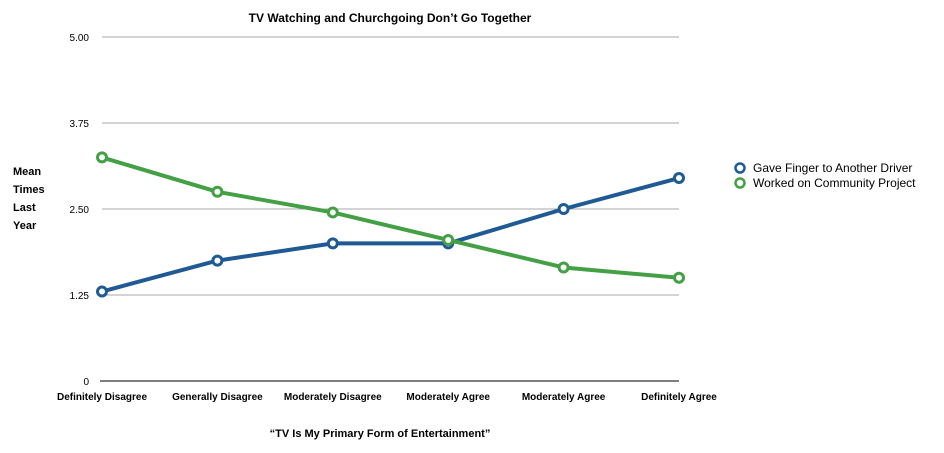  What do you see at coordinates (29, 199) in the screenshot?
I see `y-axis-title: Mean Times Last Year` at bounding box center [29, 199].